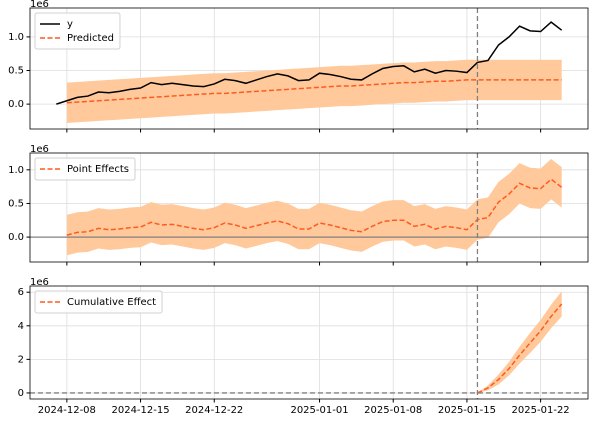 The height and width of the screenshot is (422, 595). Describe the element at coordinates (70, 24) in the screenshot. I see `legend-label: y` at that location.